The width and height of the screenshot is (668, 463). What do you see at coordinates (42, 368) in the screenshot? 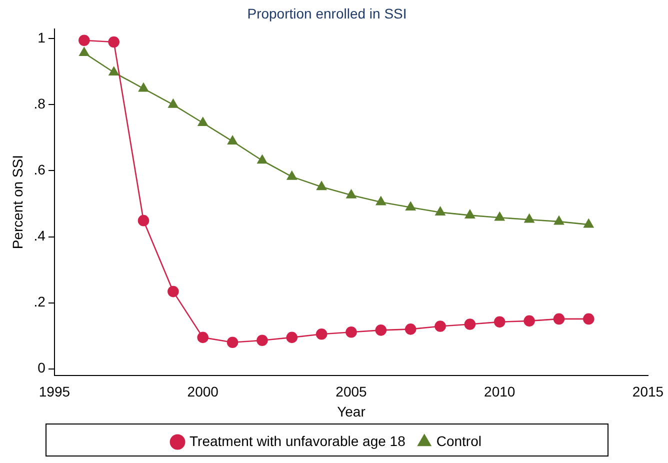
I see `y-tick-label: 0` at bounding box center [42, 368].